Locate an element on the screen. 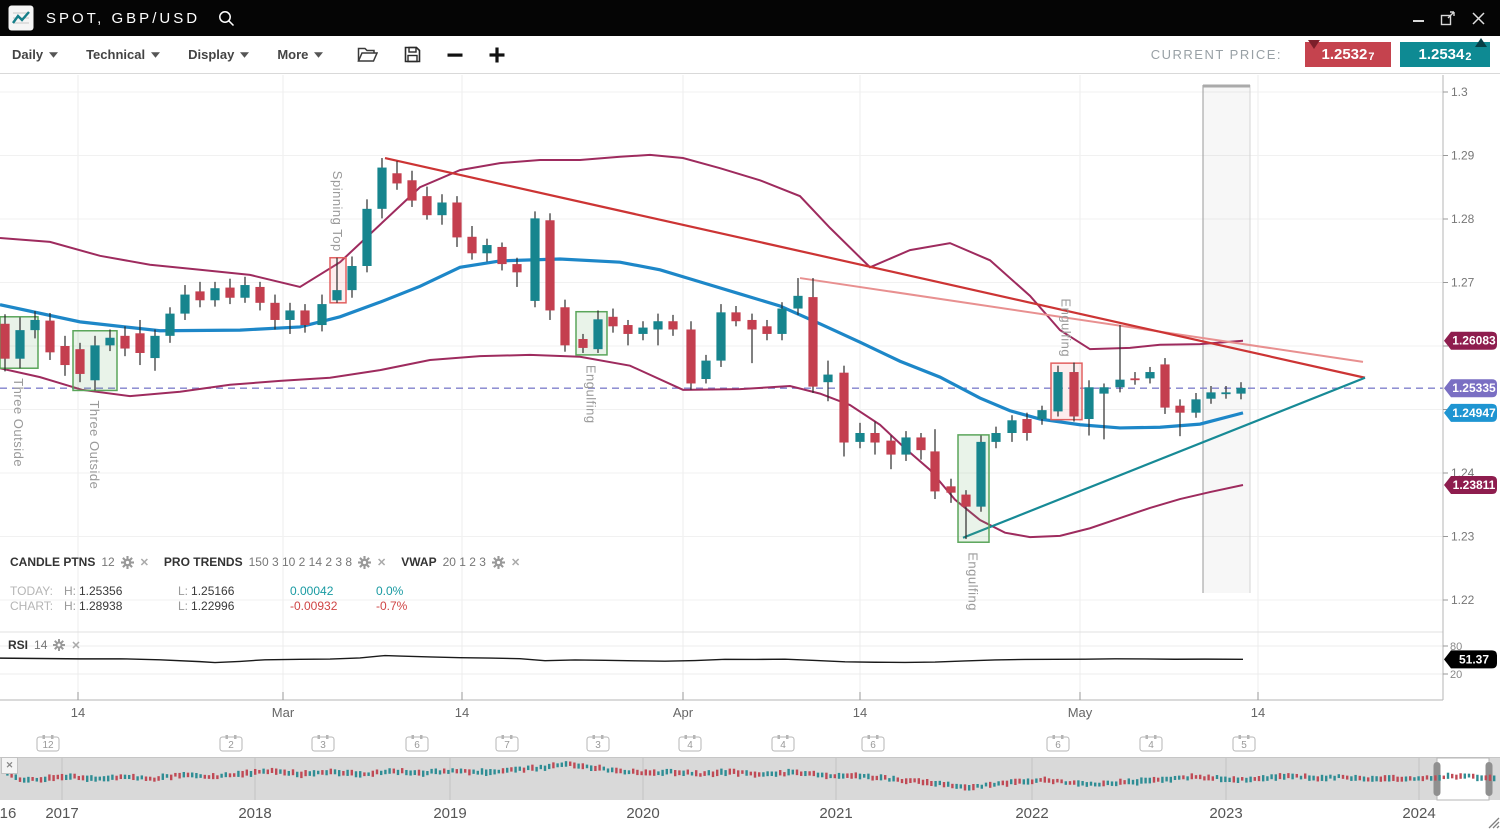 The image size is (1500, 829). resize-grip-icon is located at coordinates (1494, 823).